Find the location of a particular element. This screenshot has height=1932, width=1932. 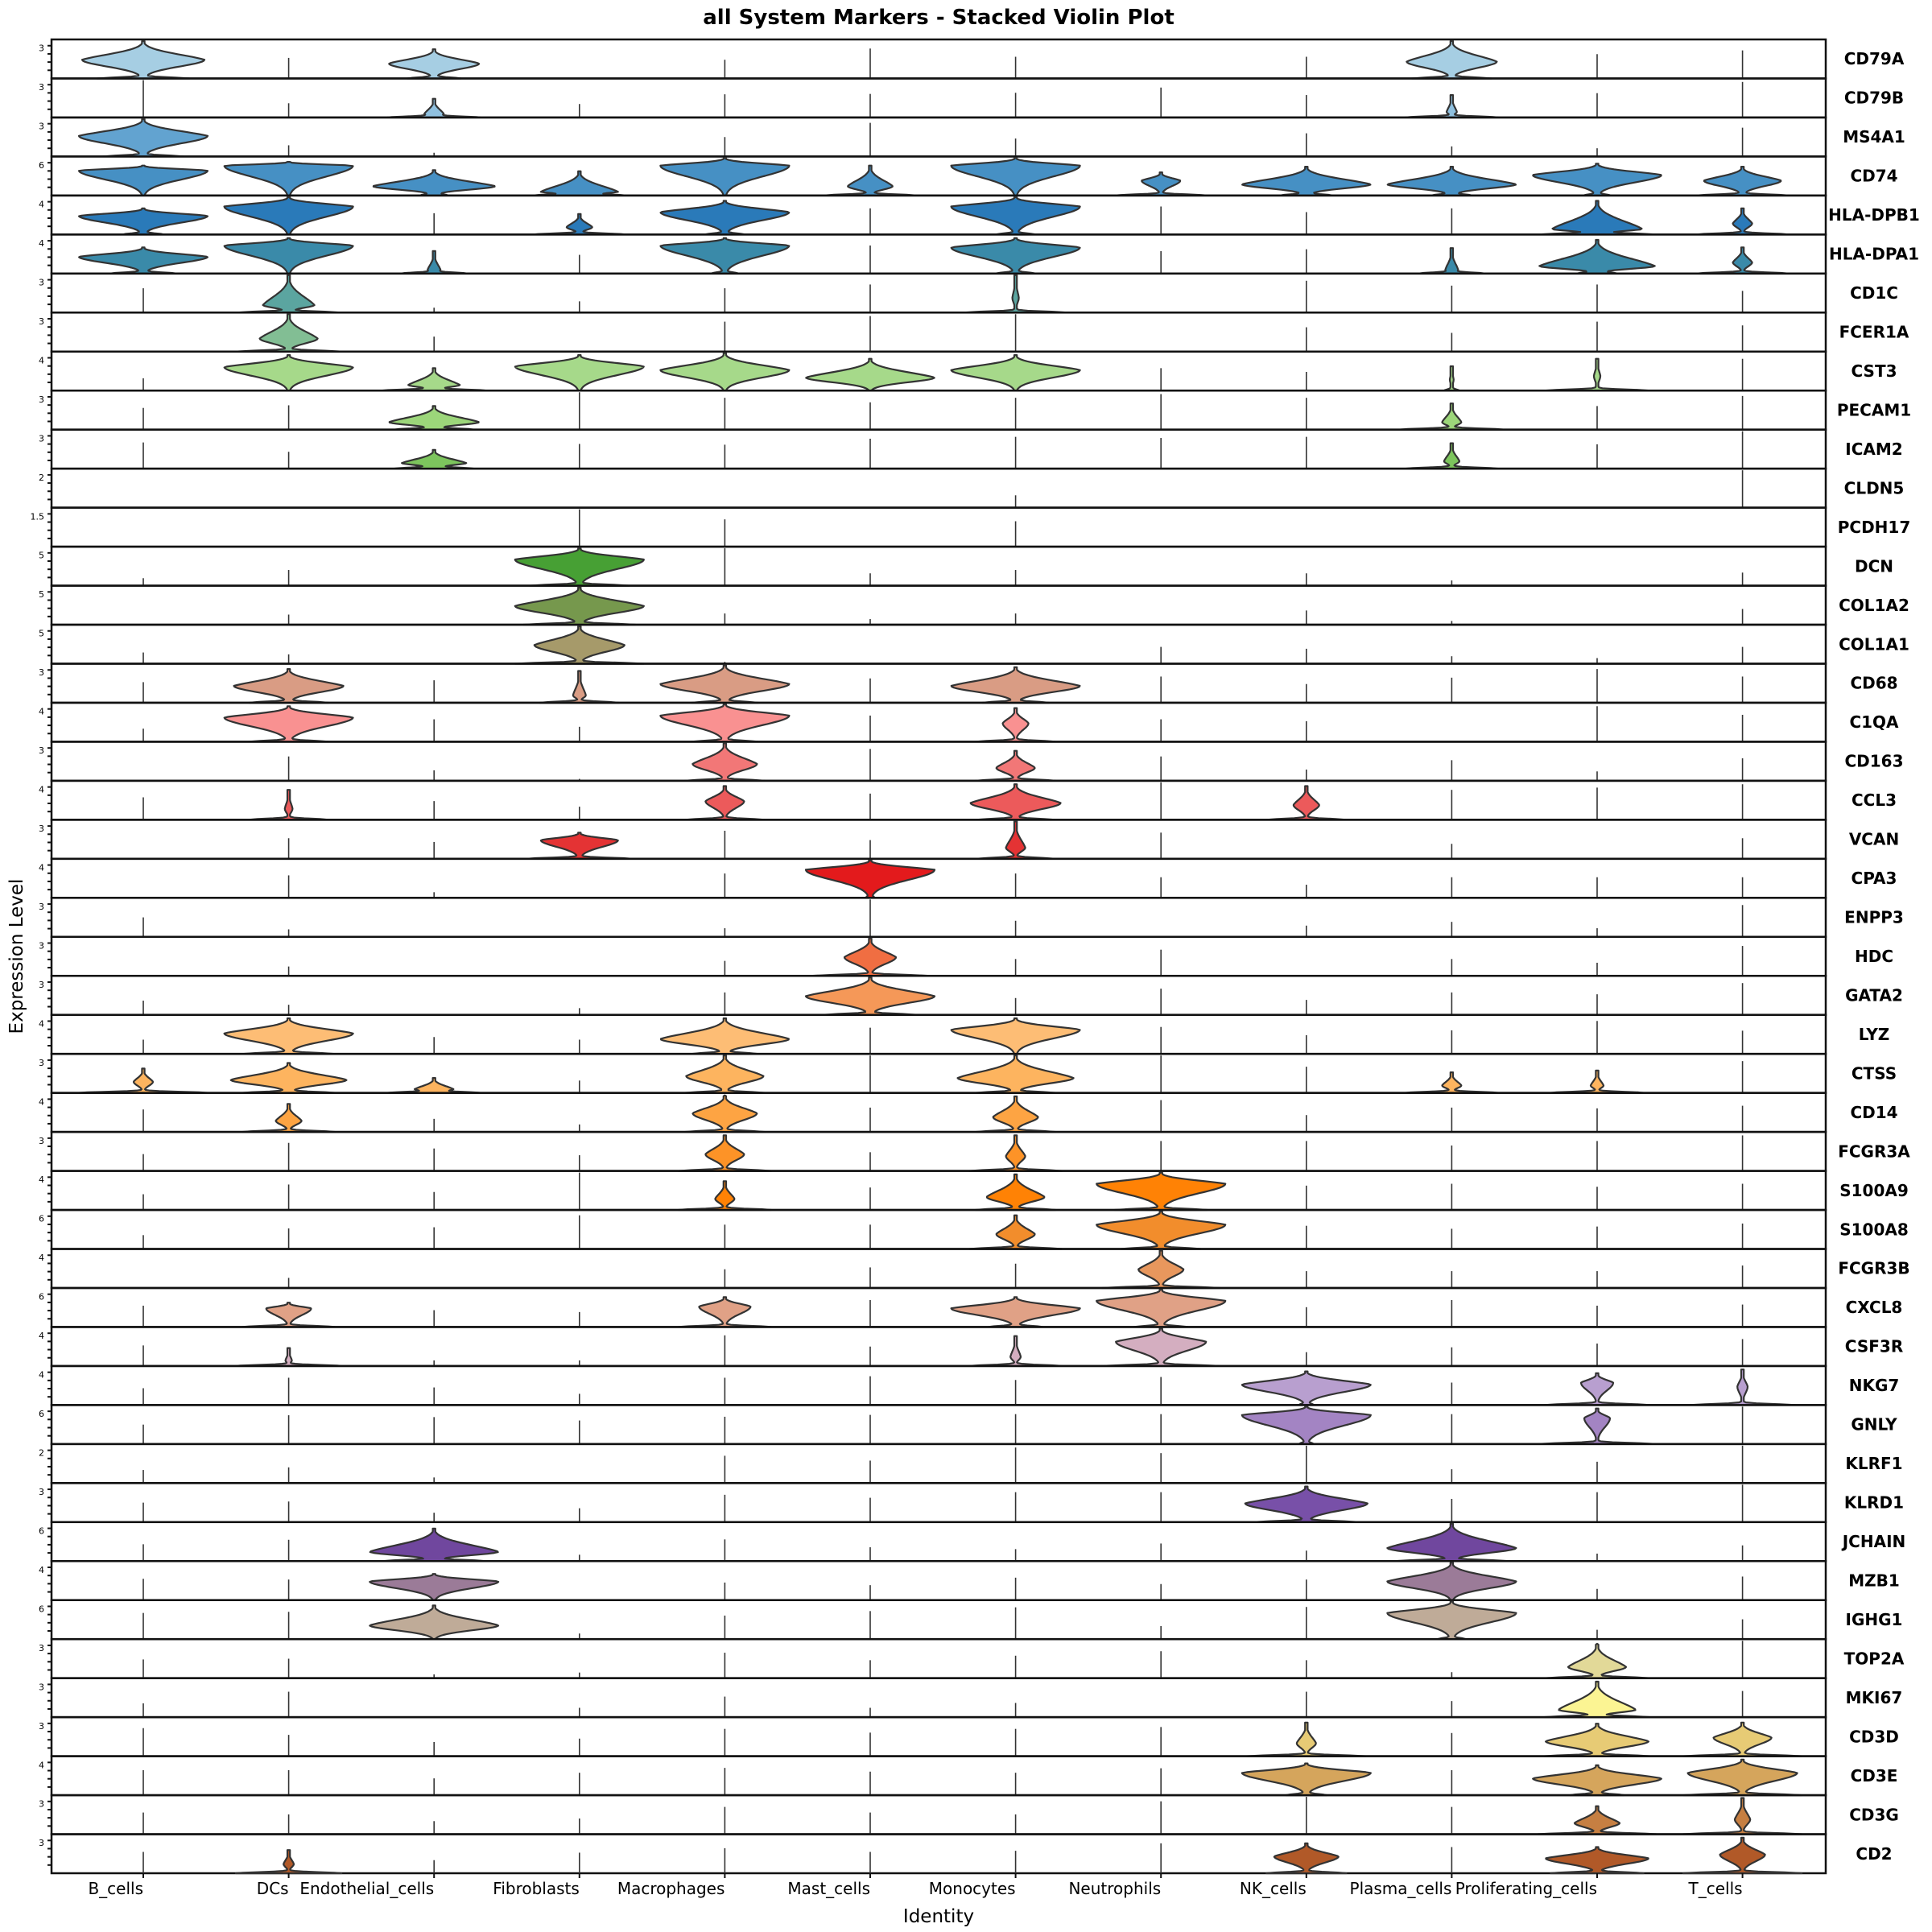

gene-label: GNLY is located at coordinates (1874, 1425).